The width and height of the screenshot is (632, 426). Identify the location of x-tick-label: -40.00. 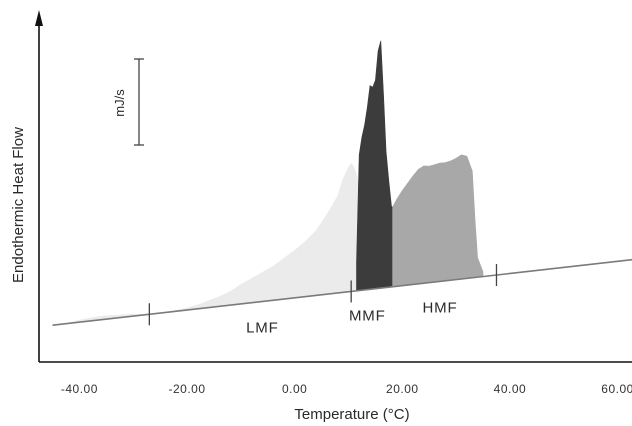
(79, 389).